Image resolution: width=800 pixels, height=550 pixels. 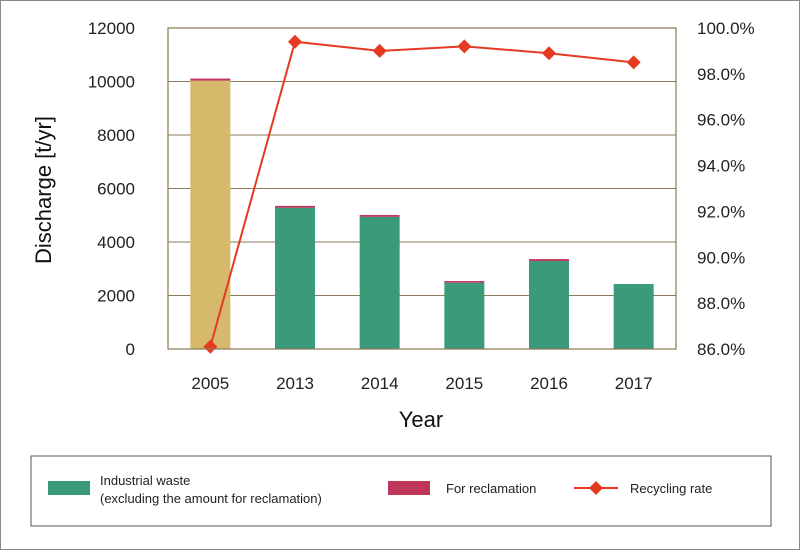 I want to click on x-tick-label: 2013, so click(x=295, y=383).